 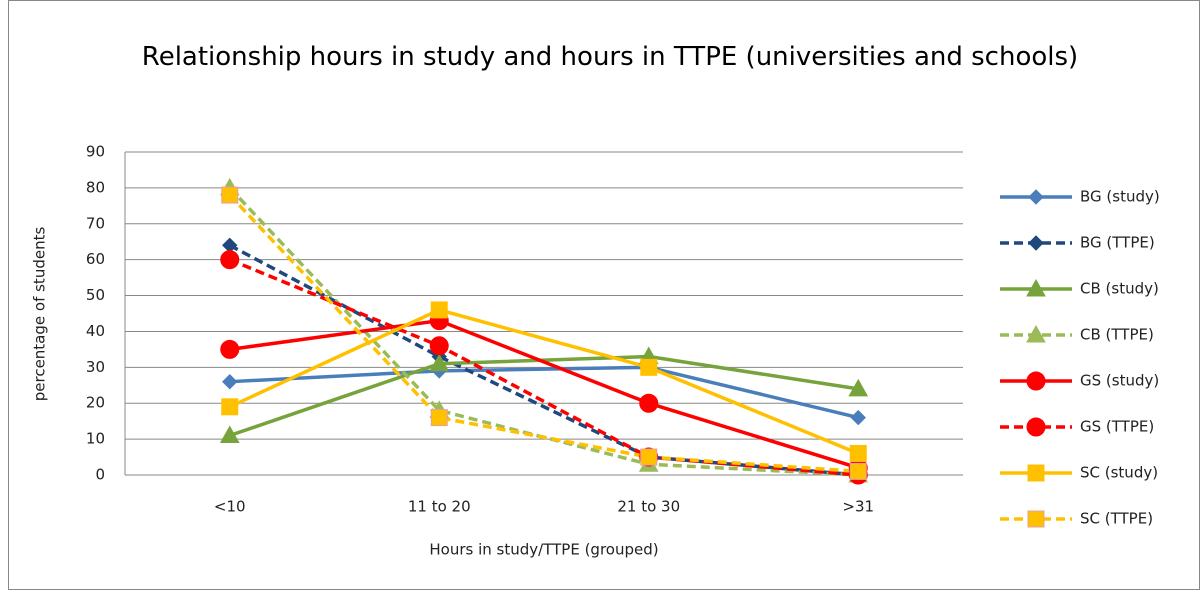 What do you see at coordinates (95, 331) in the screenshot?
I see `y-tick-label: 40` at bounding box center [95, 331].